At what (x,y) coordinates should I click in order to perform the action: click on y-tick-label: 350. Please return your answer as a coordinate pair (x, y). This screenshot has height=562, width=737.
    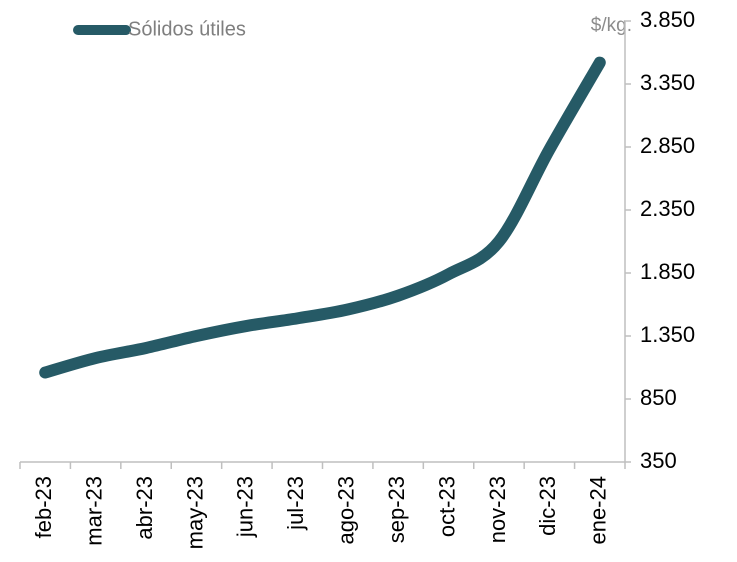
    Looking at the image, I should click on (658, 460).